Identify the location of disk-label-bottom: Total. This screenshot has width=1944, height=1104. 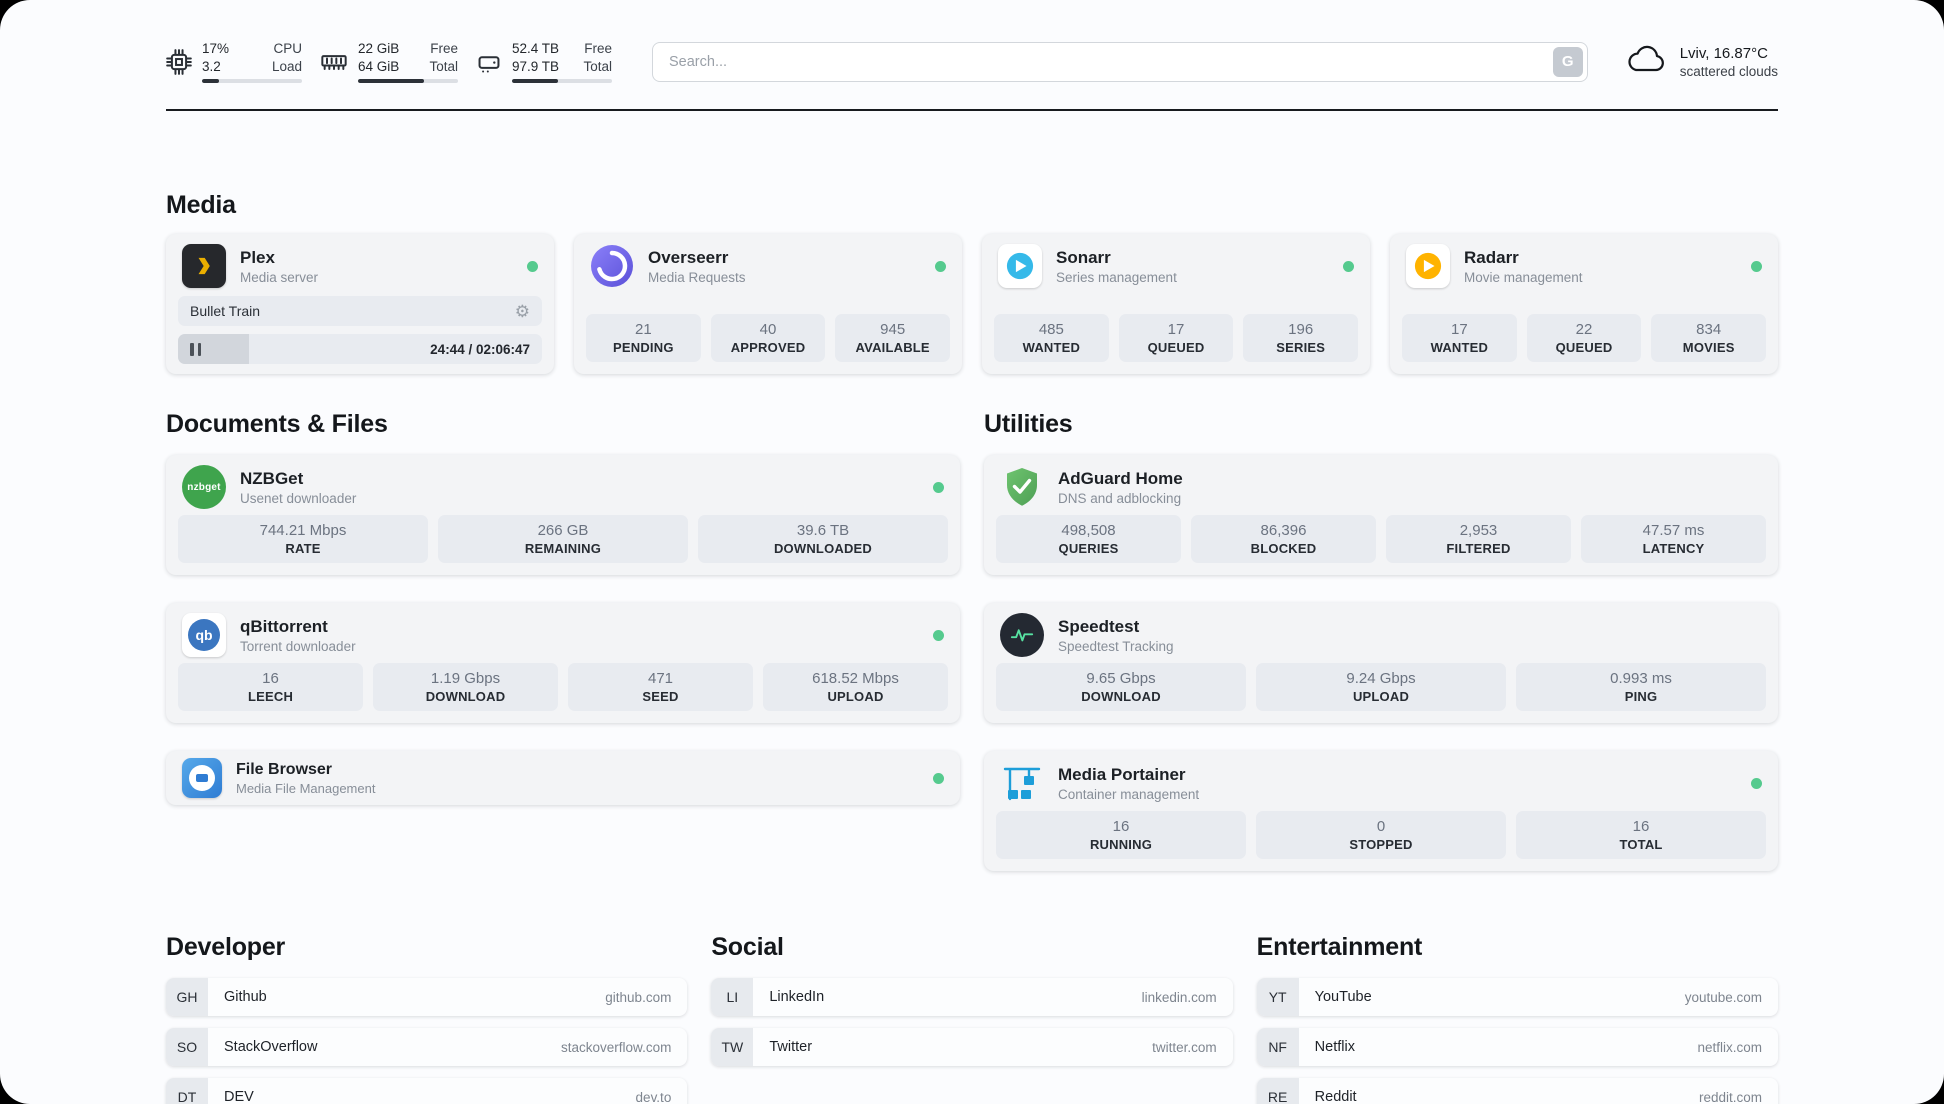
(597, 66).